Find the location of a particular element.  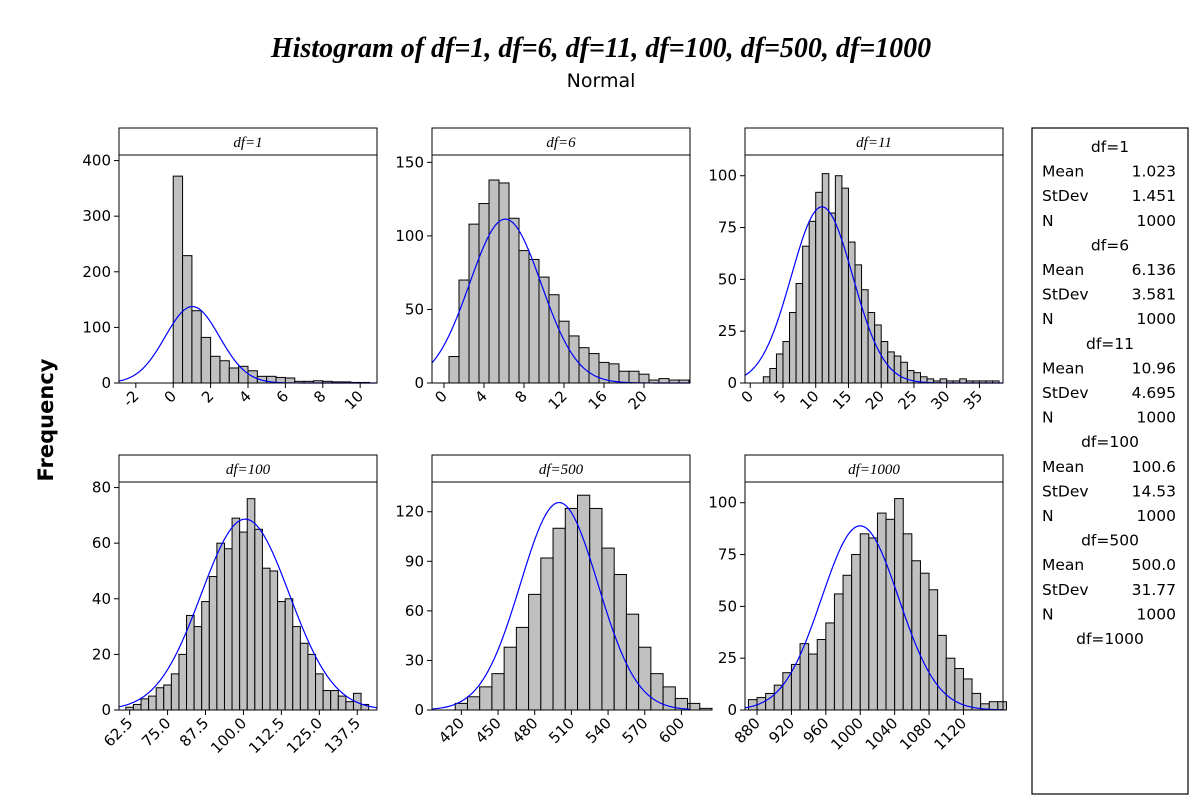

panel-strip-label: df=500 is located at coordinates (561, 470).